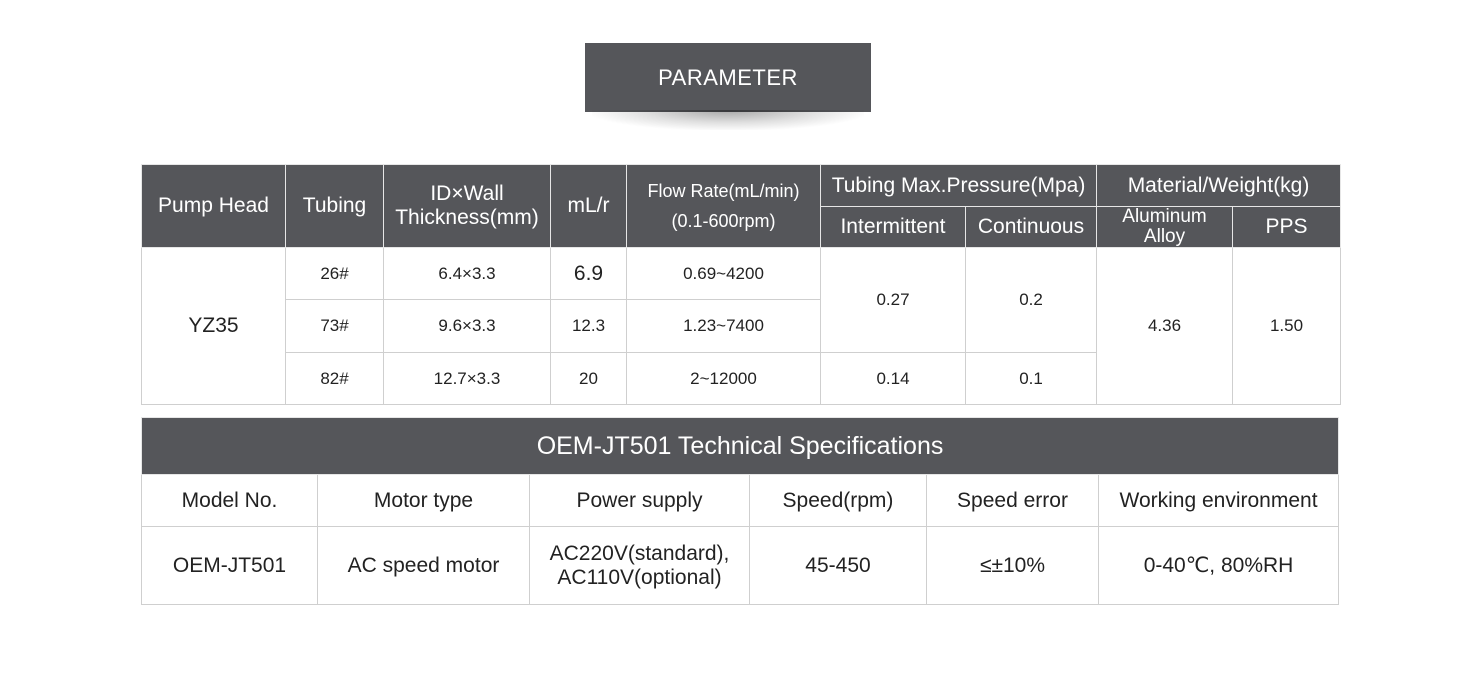 This screenshot has width=1484, height=681. I want to click on header-id-wall-line2: Thickness(mm), so click(467, 217).